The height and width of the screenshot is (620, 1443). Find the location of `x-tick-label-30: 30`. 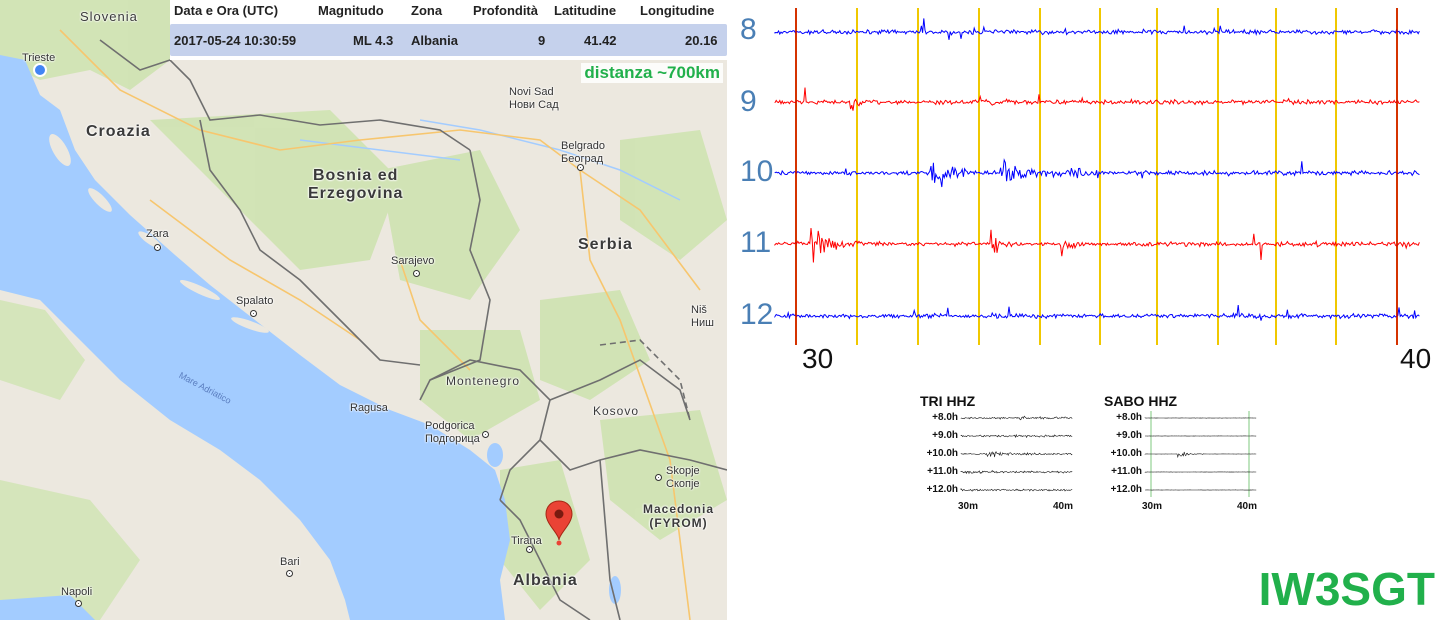

x-tick-label-30: 30 is located at coordinates (818, 358).